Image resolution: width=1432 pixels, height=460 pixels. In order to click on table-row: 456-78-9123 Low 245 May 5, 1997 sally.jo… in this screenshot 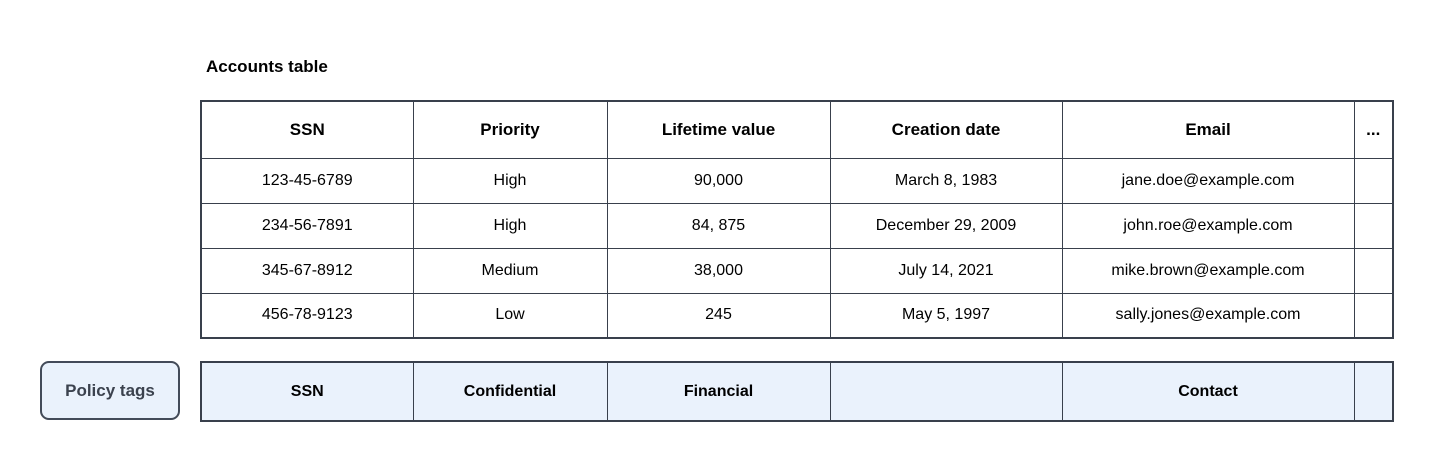, I will do `click(797, 315)`.